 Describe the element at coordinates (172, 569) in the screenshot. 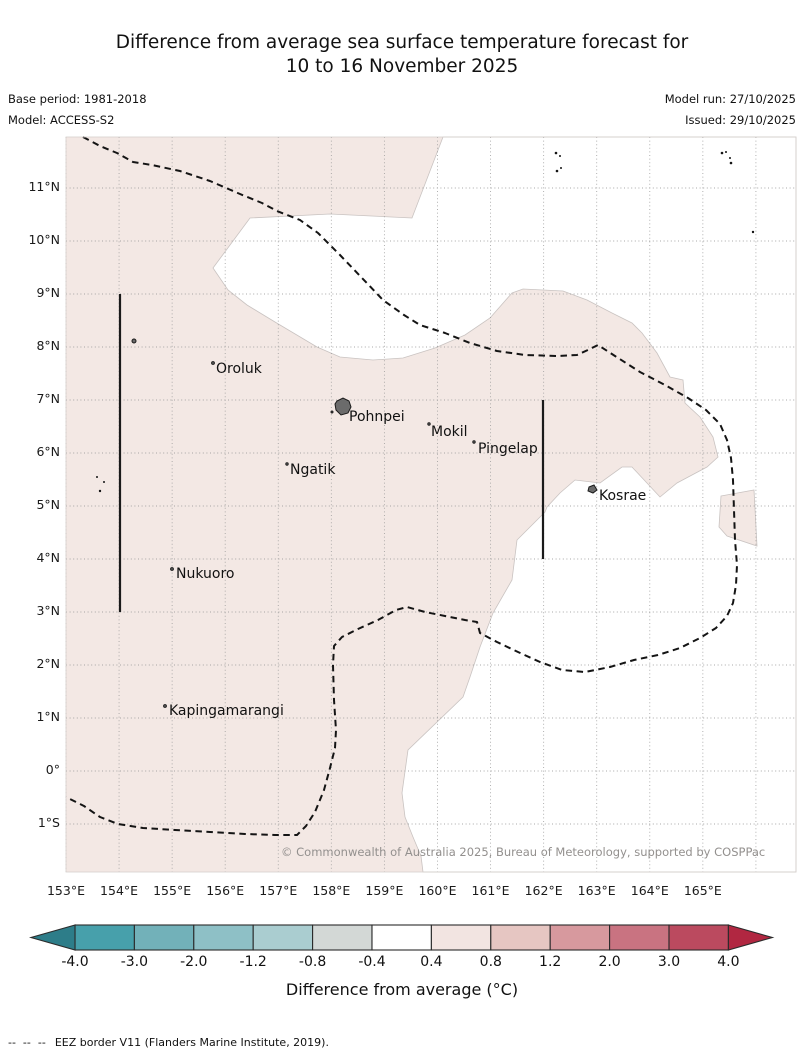

I see `nukuoro-island` at that location.